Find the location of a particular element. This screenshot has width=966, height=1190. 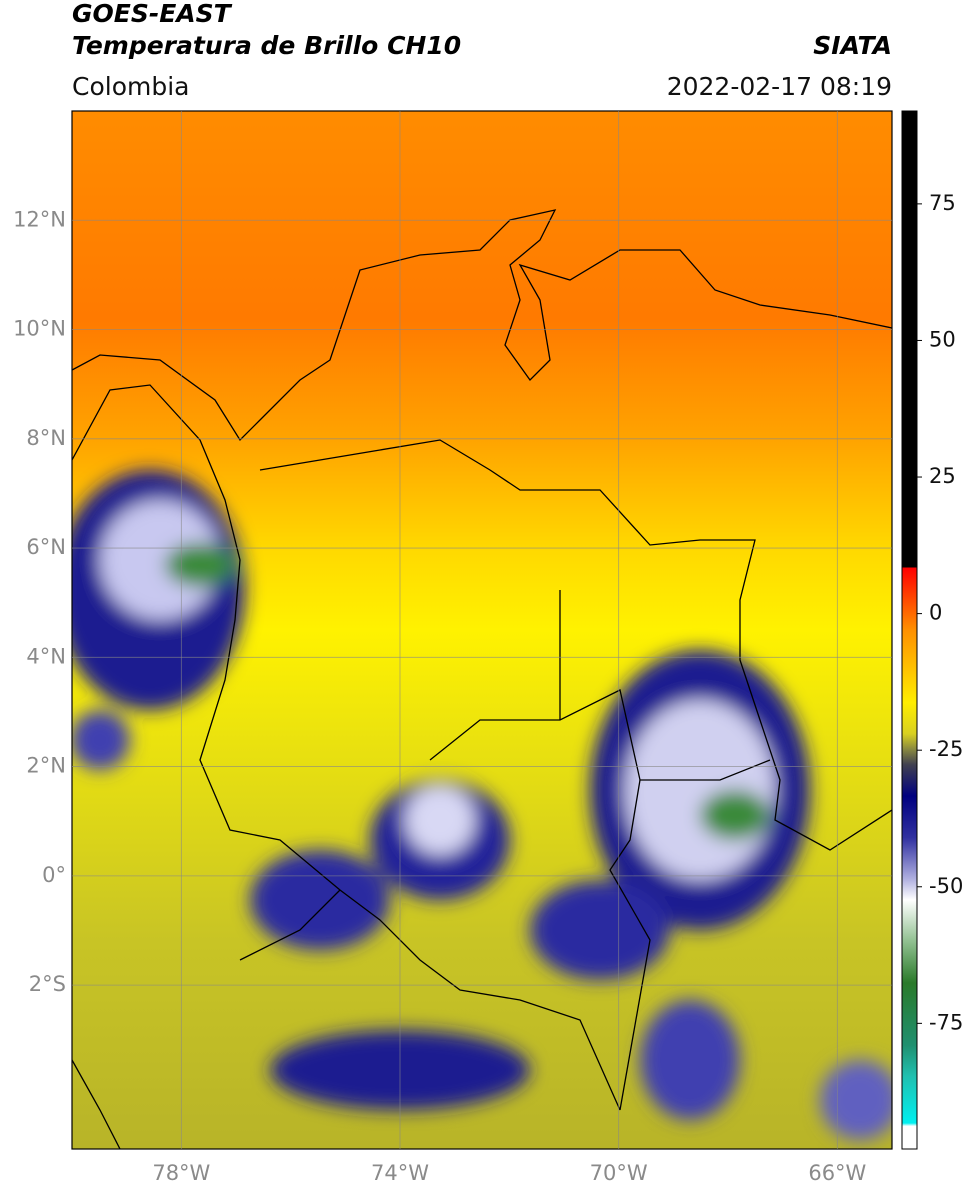

colorbar-tick-label: -25 is located at coordinates (946, 749).